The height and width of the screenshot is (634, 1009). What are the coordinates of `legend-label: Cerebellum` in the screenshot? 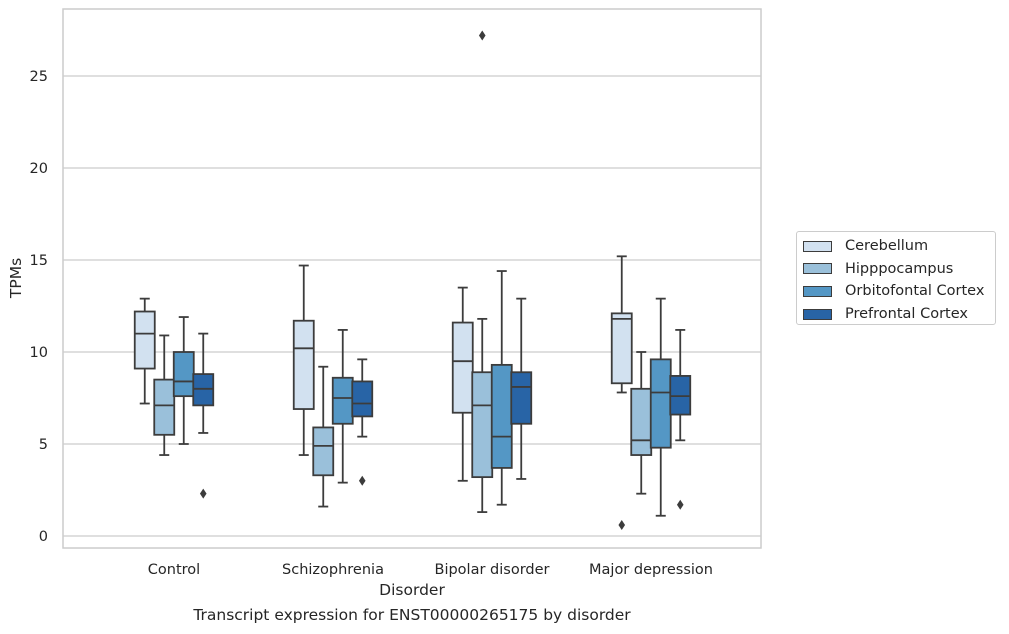 It's located at (887, 246).